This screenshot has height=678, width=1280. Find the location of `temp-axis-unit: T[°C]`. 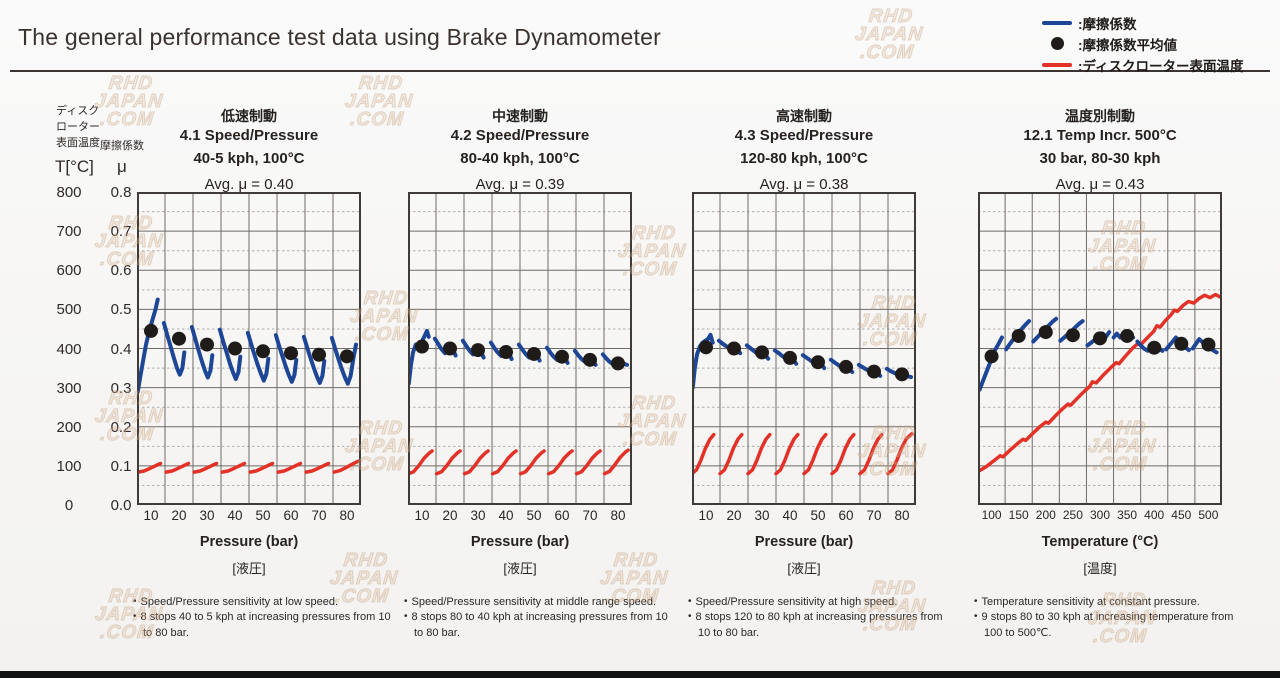

temp-axis-unit: T[°C] is located at coordinates (74, 166).